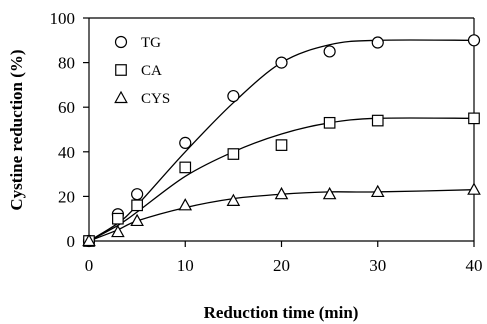 This screenshot has width=487, height=324. What do you see at coordinates (151, 71) in the screenshot?
I see `legend-label-ca: CA` at bounding box center [151, 71].